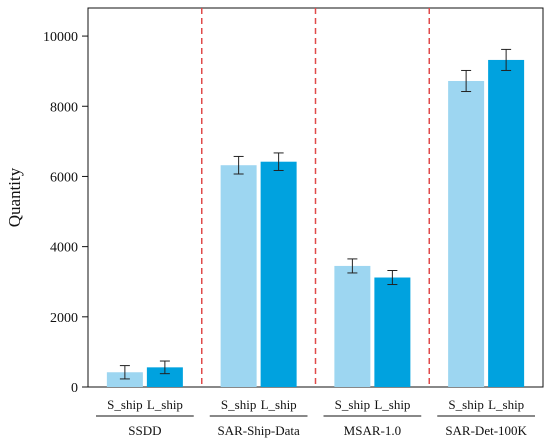  What do you see at coordinates (60, 37) in the screenshot?
I see `y-tick-label: 10000` at bounding box center [60, 37].